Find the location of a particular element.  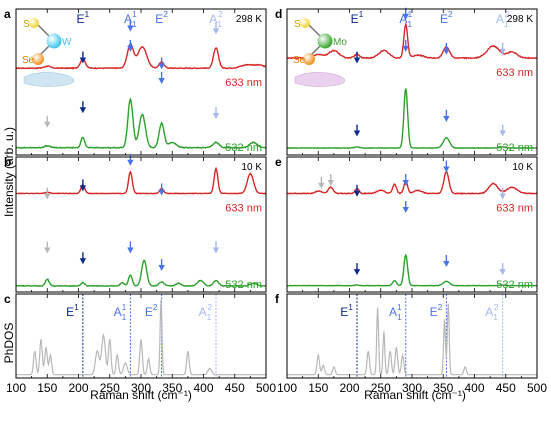

x-axis-label-left: Raman shift (cm⁻¹) is located at coordinates (141, 395).